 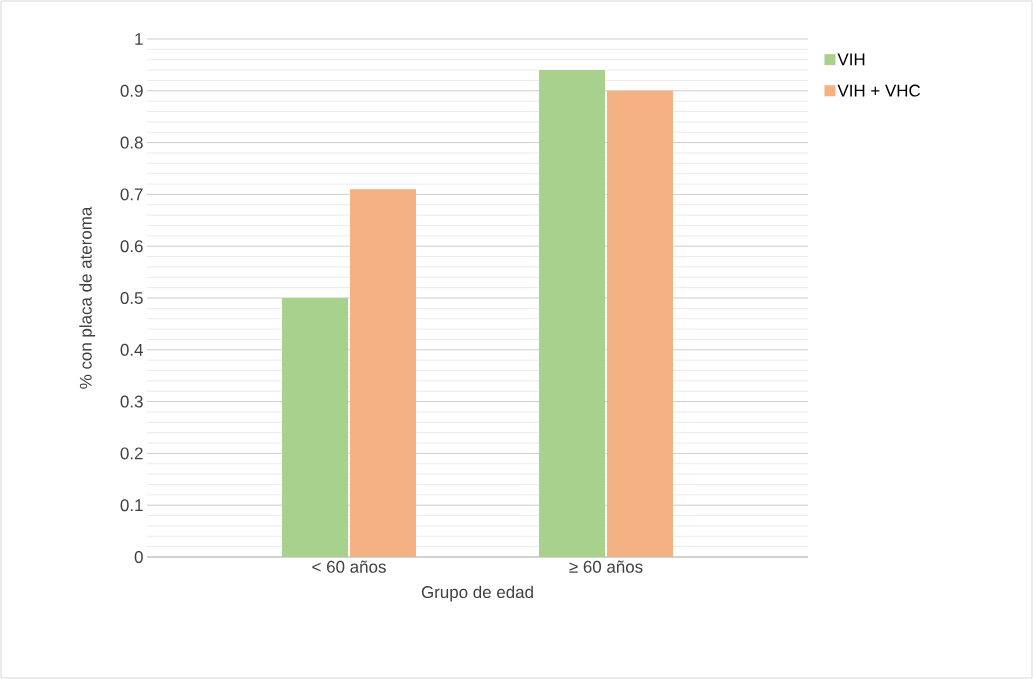 What do you see at coordinates (131, 90) in the screenshot?
I see `y-tick-label: 0.9` at bounding box center [131, 90].